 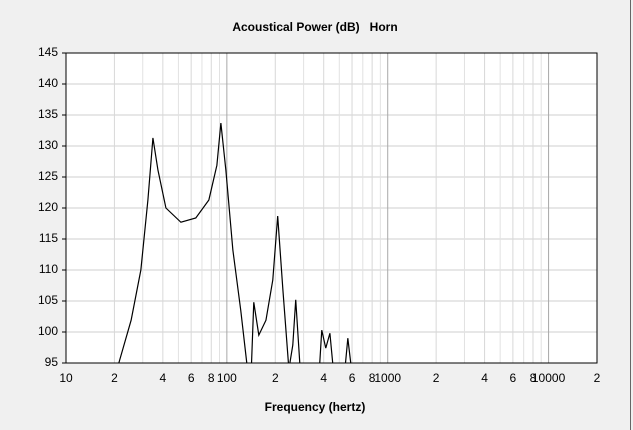 What do you see at coordinates (52, 362) in the screenshot?
I see `y-tick-label: 95` at bounding box center [52, 362].